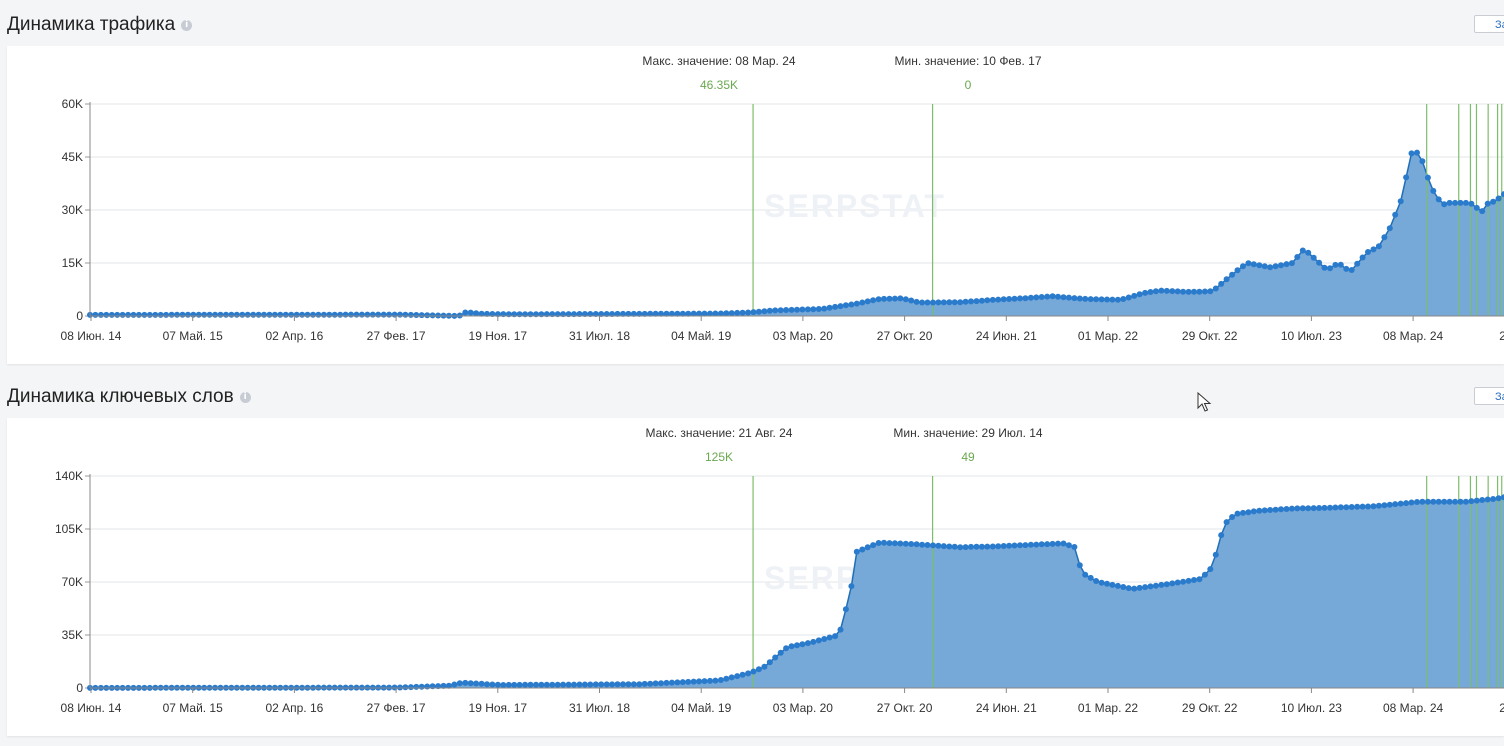 The width and height of the screenshot is (1504, 746). What do you see at coordinates (1210, 708) in the screenshot?
I see `x-tick-label: 29 Окт. 22` at bounding box center [1210, 708].